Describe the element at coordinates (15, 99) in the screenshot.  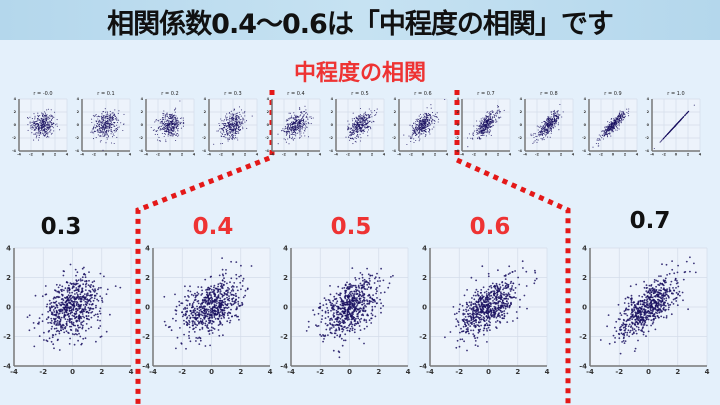
I see `y-tick-label: 4` at that location.